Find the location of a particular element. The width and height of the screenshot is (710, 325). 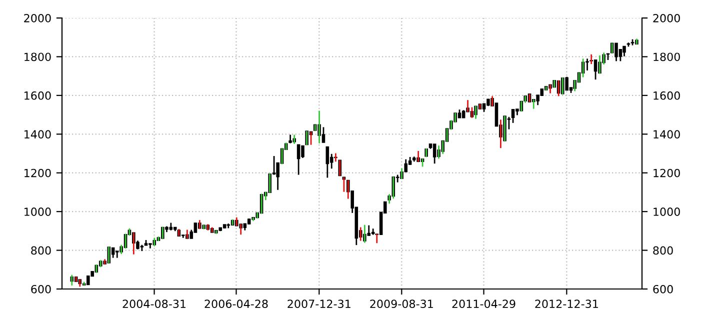

x-tick-label: 2009-08-31 is located at coordinates (401, 304).